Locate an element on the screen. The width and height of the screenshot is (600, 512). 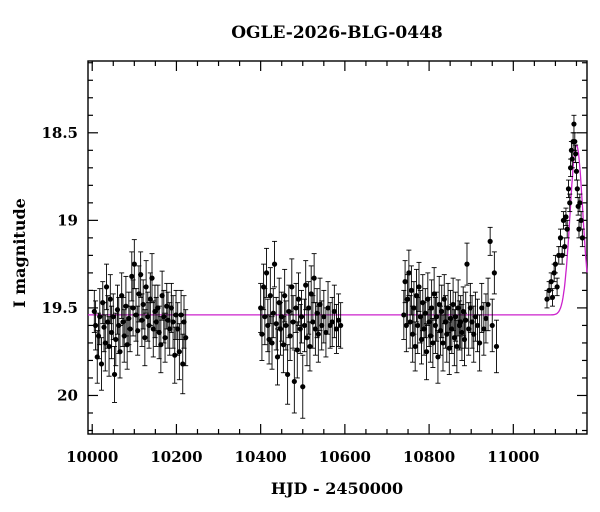
x-tick-label: 11000 is located at coordinates (513, 457).